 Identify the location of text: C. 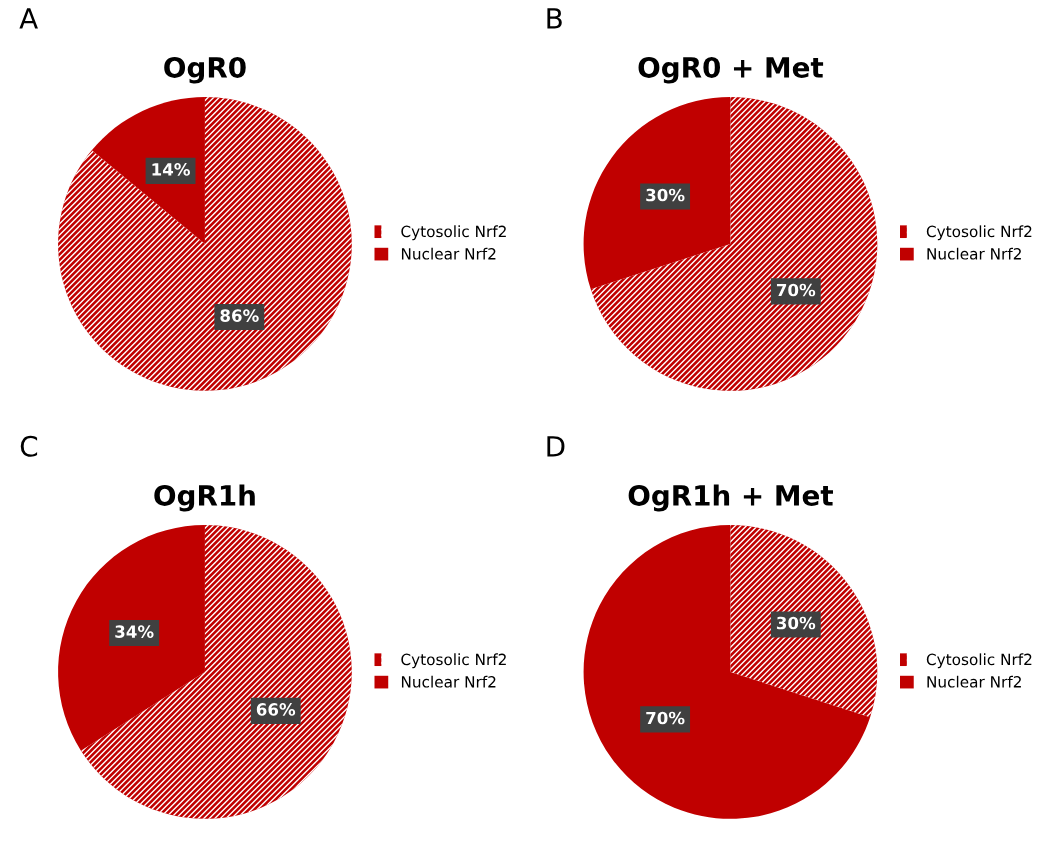
(29, 446).